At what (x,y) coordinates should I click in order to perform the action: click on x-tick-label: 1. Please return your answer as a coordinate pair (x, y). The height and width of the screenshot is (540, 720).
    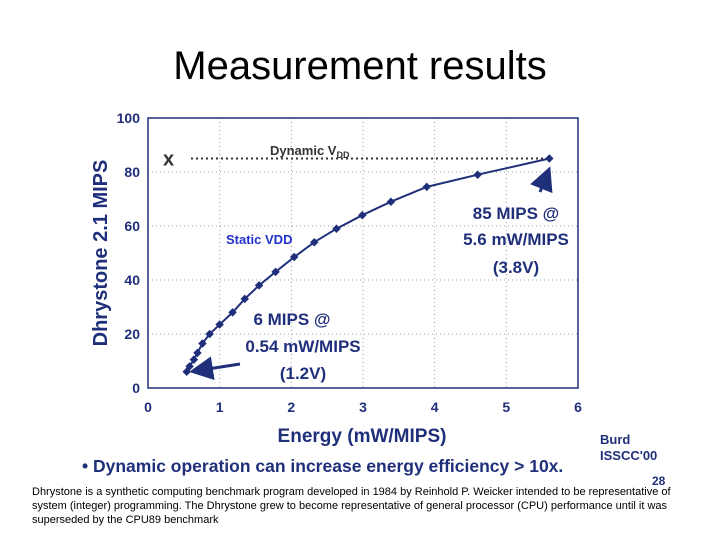
    Looking at the image, I should click on (220, 407).